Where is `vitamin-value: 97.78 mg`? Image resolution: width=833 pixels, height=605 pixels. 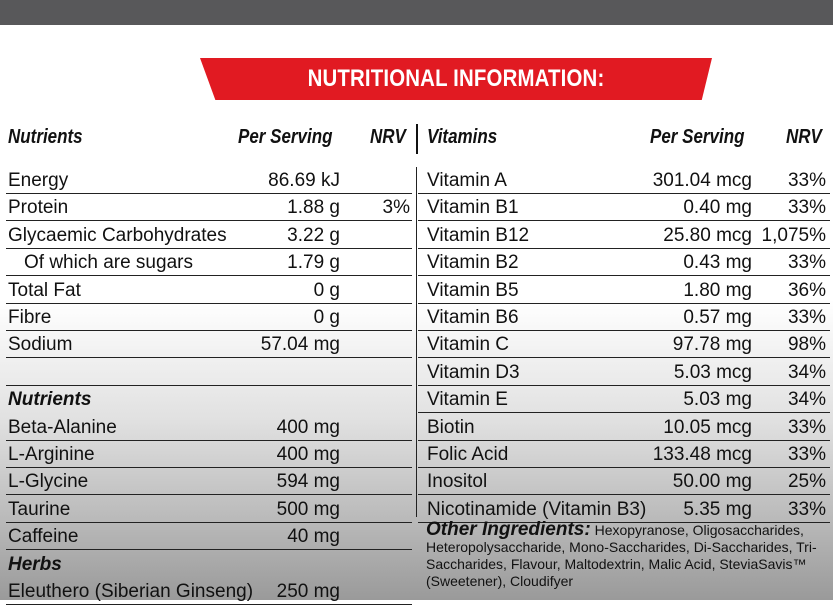 vitamin-value: 97.78 mg is located at coordinates (712, 345).